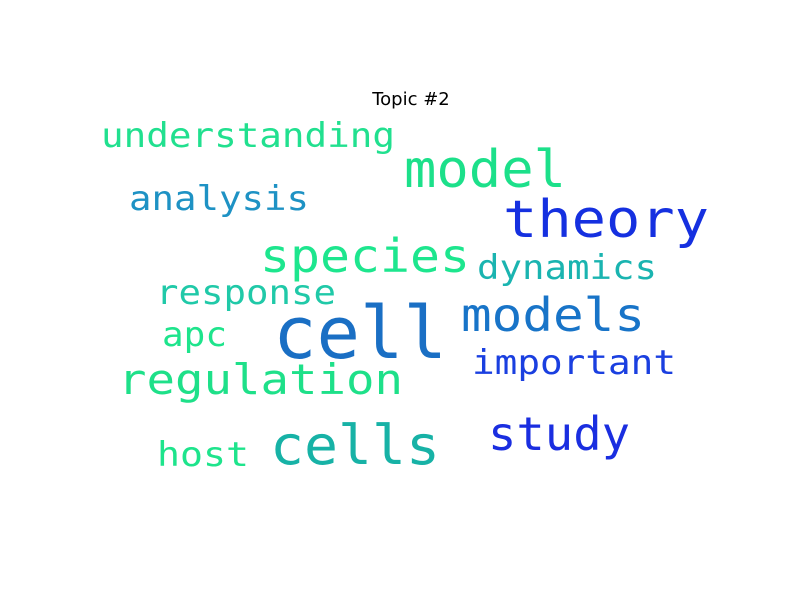  Describe the element at coordinates (559, 434) in the screenshot. I see `word-study: study` at that location.